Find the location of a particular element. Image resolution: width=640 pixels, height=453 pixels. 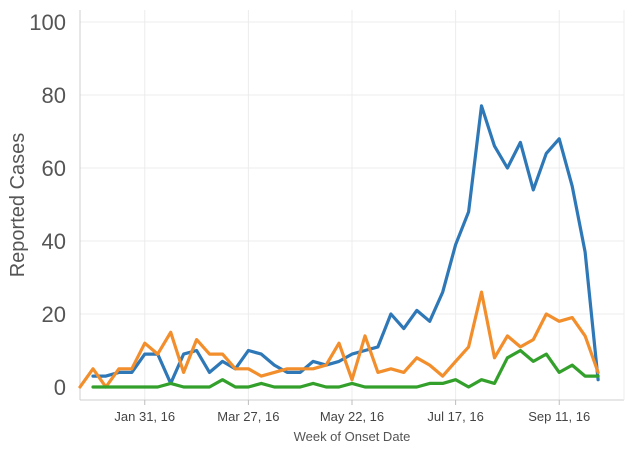

y-tick-label: 100 is located at coordinates (47, 22).